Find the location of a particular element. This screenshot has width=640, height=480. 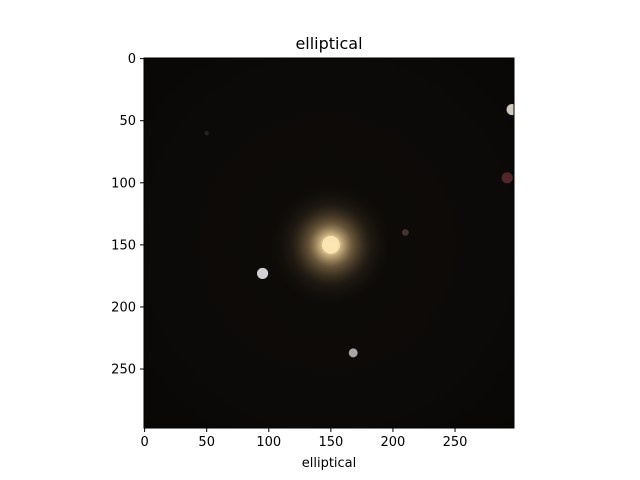

y-axis-ticks: 0 50 100 150 200 250 is located at coordinates (127, 215).